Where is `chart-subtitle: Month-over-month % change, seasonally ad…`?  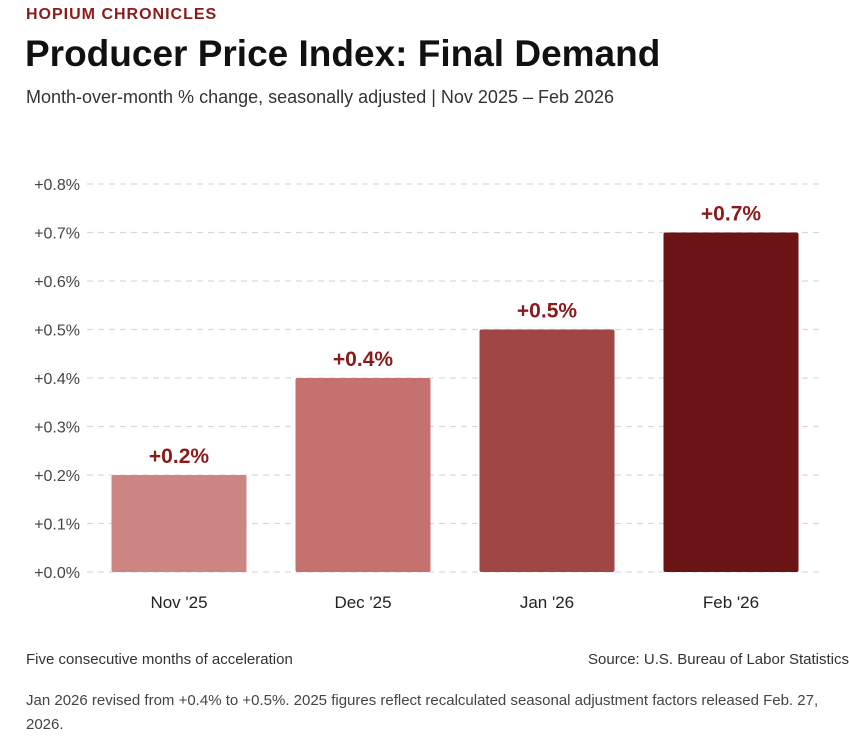
chart-subtitle: Month-over-month % change, seasonally ad… is located at coordinates (320, 97).